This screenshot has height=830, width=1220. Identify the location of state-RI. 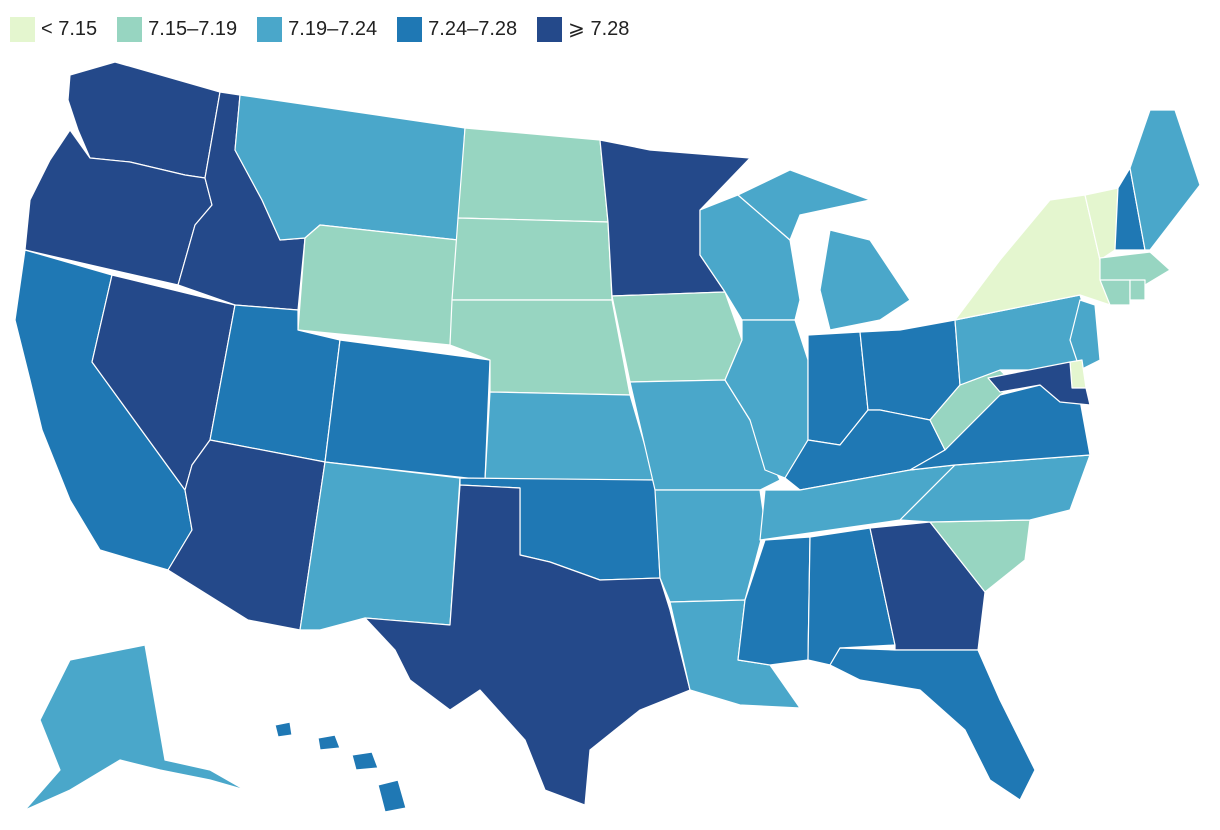
(1137, 290).